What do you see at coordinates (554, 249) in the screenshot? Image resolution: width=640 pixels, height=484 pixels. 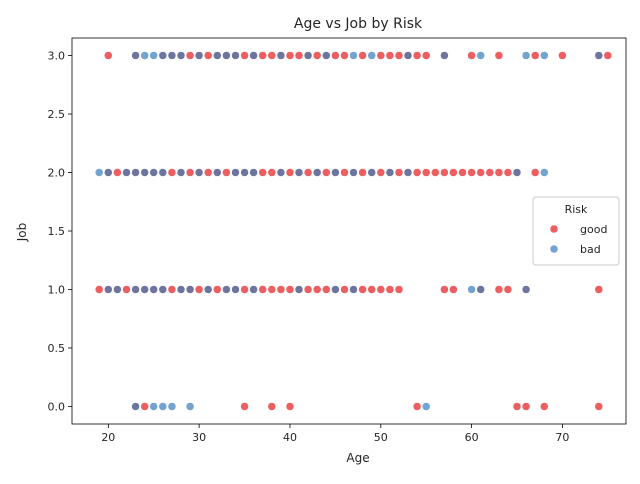 I see `legend-marker-bad` at bounding box center [554, 249].